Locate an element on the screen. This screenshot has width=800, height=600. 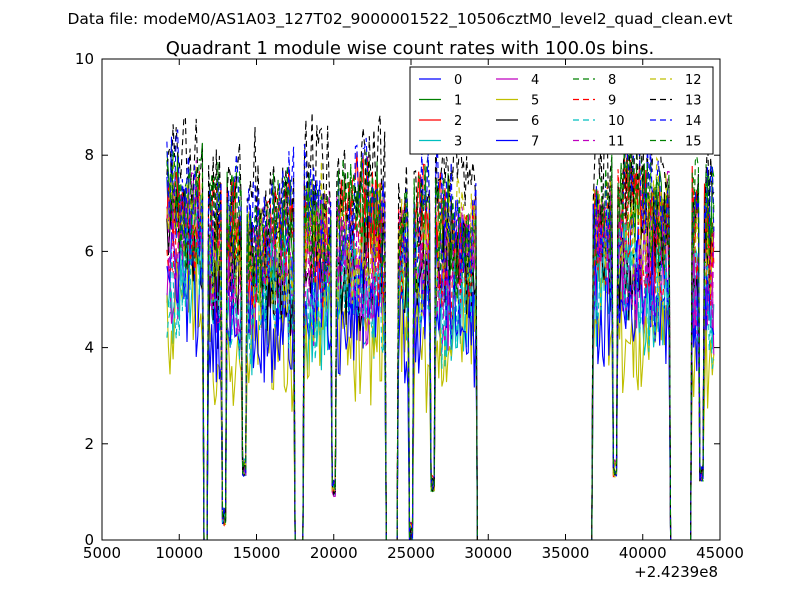
x-tick-label: 5000 is located at coordinates (102, 553).